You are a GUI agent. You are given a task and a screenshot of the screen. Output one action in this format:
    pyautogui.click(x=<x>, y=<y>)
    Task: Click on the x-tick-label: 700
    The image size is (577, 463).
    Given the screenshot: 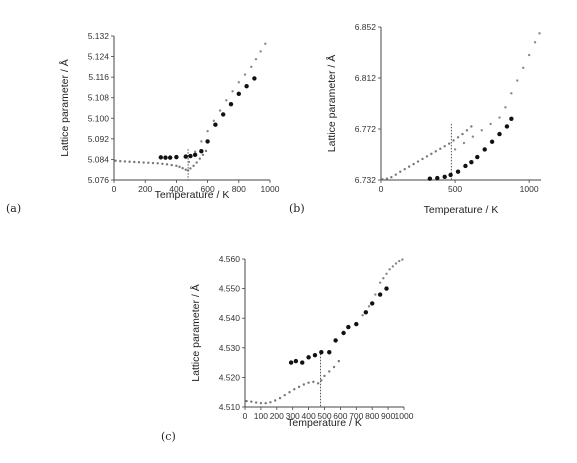 What is the action you would take?
    pyautogui.click(x=356, y=416)
    